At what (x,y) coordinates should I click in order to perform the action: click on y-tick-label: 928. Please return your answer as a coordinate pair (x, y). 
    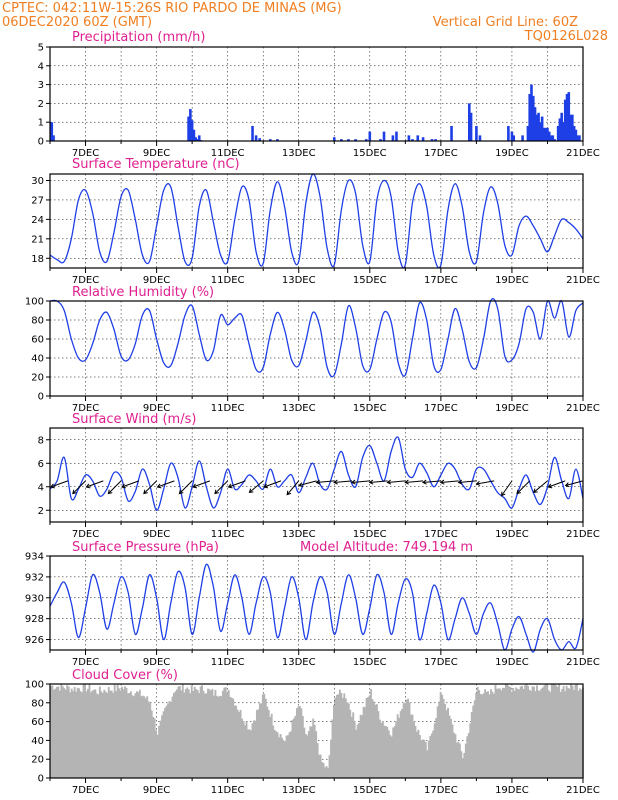
    Looking at the image, I should click on (34, 619).